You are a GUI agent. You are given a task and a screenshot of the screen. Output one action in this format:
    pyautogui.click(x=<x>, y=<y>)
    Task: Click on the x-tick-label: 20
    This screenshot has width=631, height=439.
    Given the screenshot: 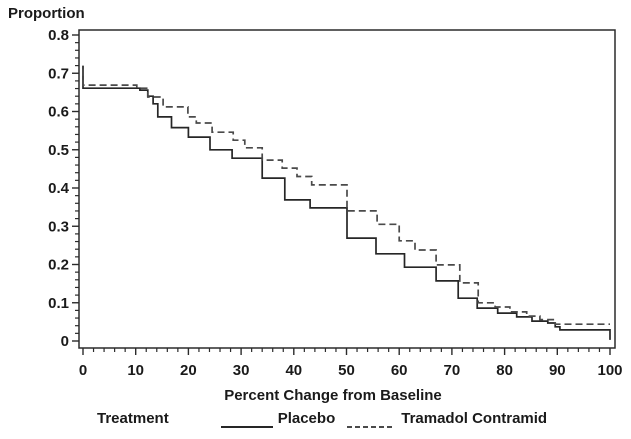 What is the action you would take?
    pyautogui.click(x=188, y=370)
    